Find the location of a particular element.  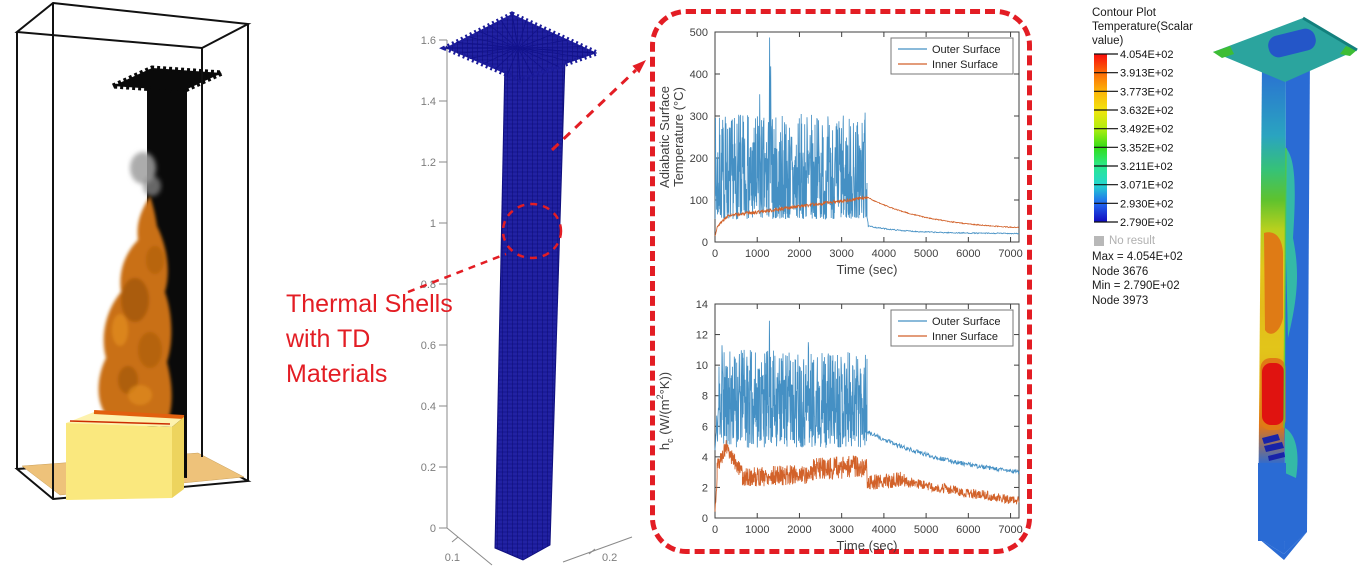

z-tick-label: 1.2 is located at coordinates (428, 163).